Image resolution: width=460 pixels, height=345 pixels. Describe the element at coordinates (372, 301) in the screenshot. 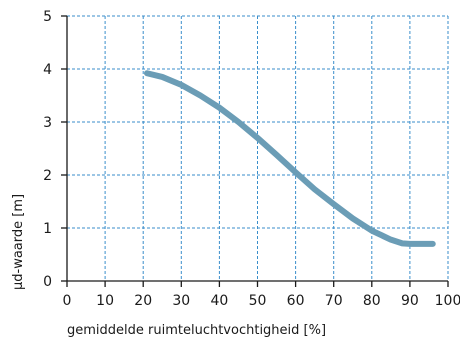

I see `x-tick-label: 80` at that location.